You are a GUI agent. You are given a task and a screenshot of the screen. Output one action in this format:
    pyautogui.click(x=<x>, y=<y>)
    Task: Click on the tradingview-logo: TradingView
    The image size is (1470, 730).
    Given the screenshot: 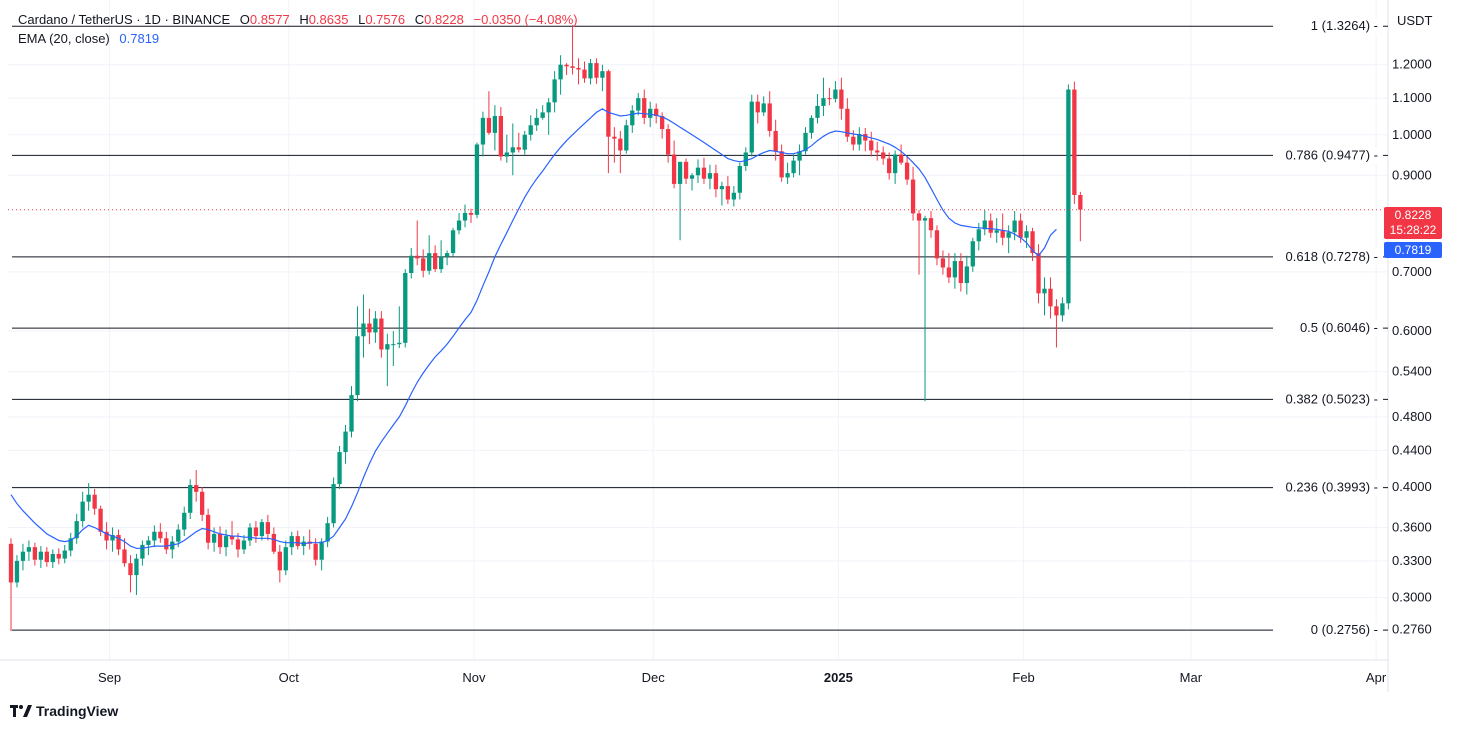 What is the action you would take?
    pyautogui.click(x=64, y=711)
    